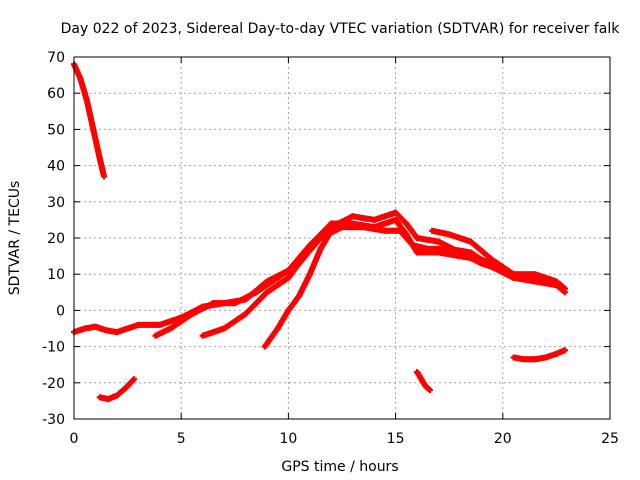  What do you see at coordinates (74, 439) in the screenshot?
I see `x-tick-label: 0` at bounding box center [74, 439].